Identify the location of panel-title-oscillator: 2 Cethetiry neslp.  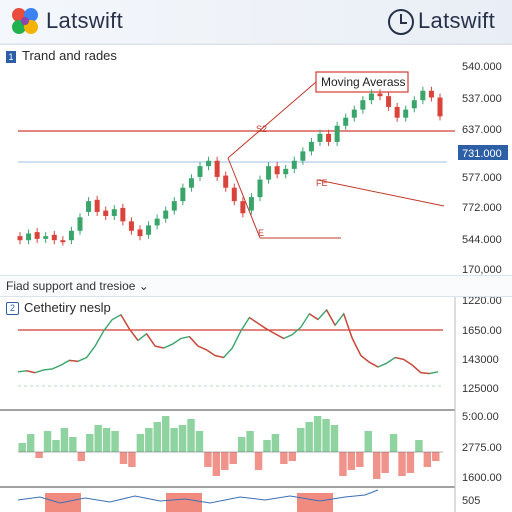
(58, 308).